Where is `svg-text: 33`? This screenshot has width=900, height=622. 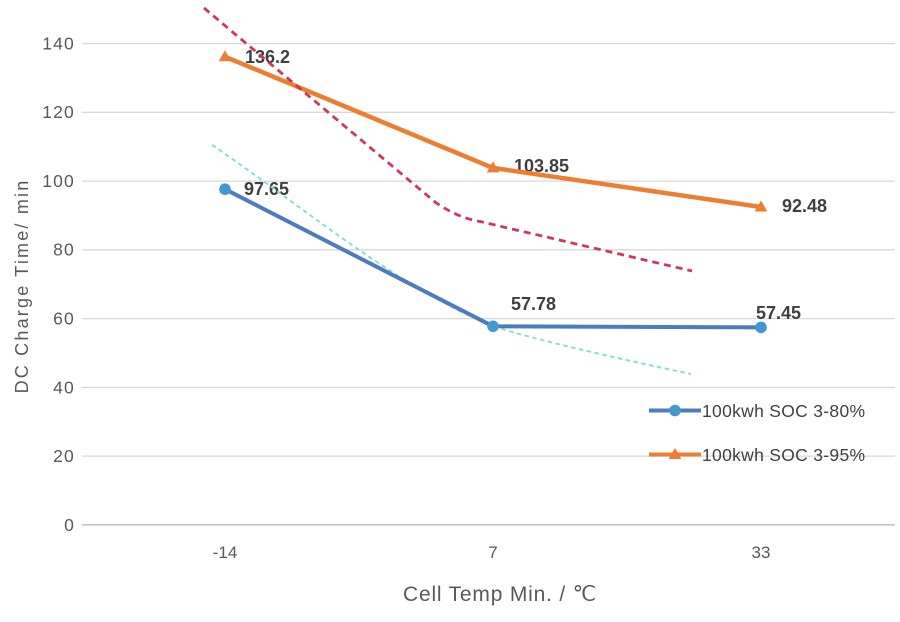 svg-text: 33 is located at coordinates (761, 552).